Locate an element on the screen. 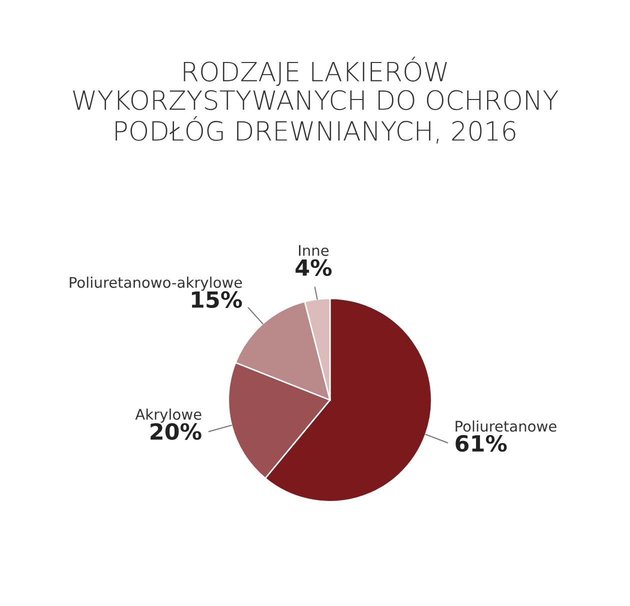 This screenshot has width=630, height=606. data-label: 61% is located at coordinates (481, 443).